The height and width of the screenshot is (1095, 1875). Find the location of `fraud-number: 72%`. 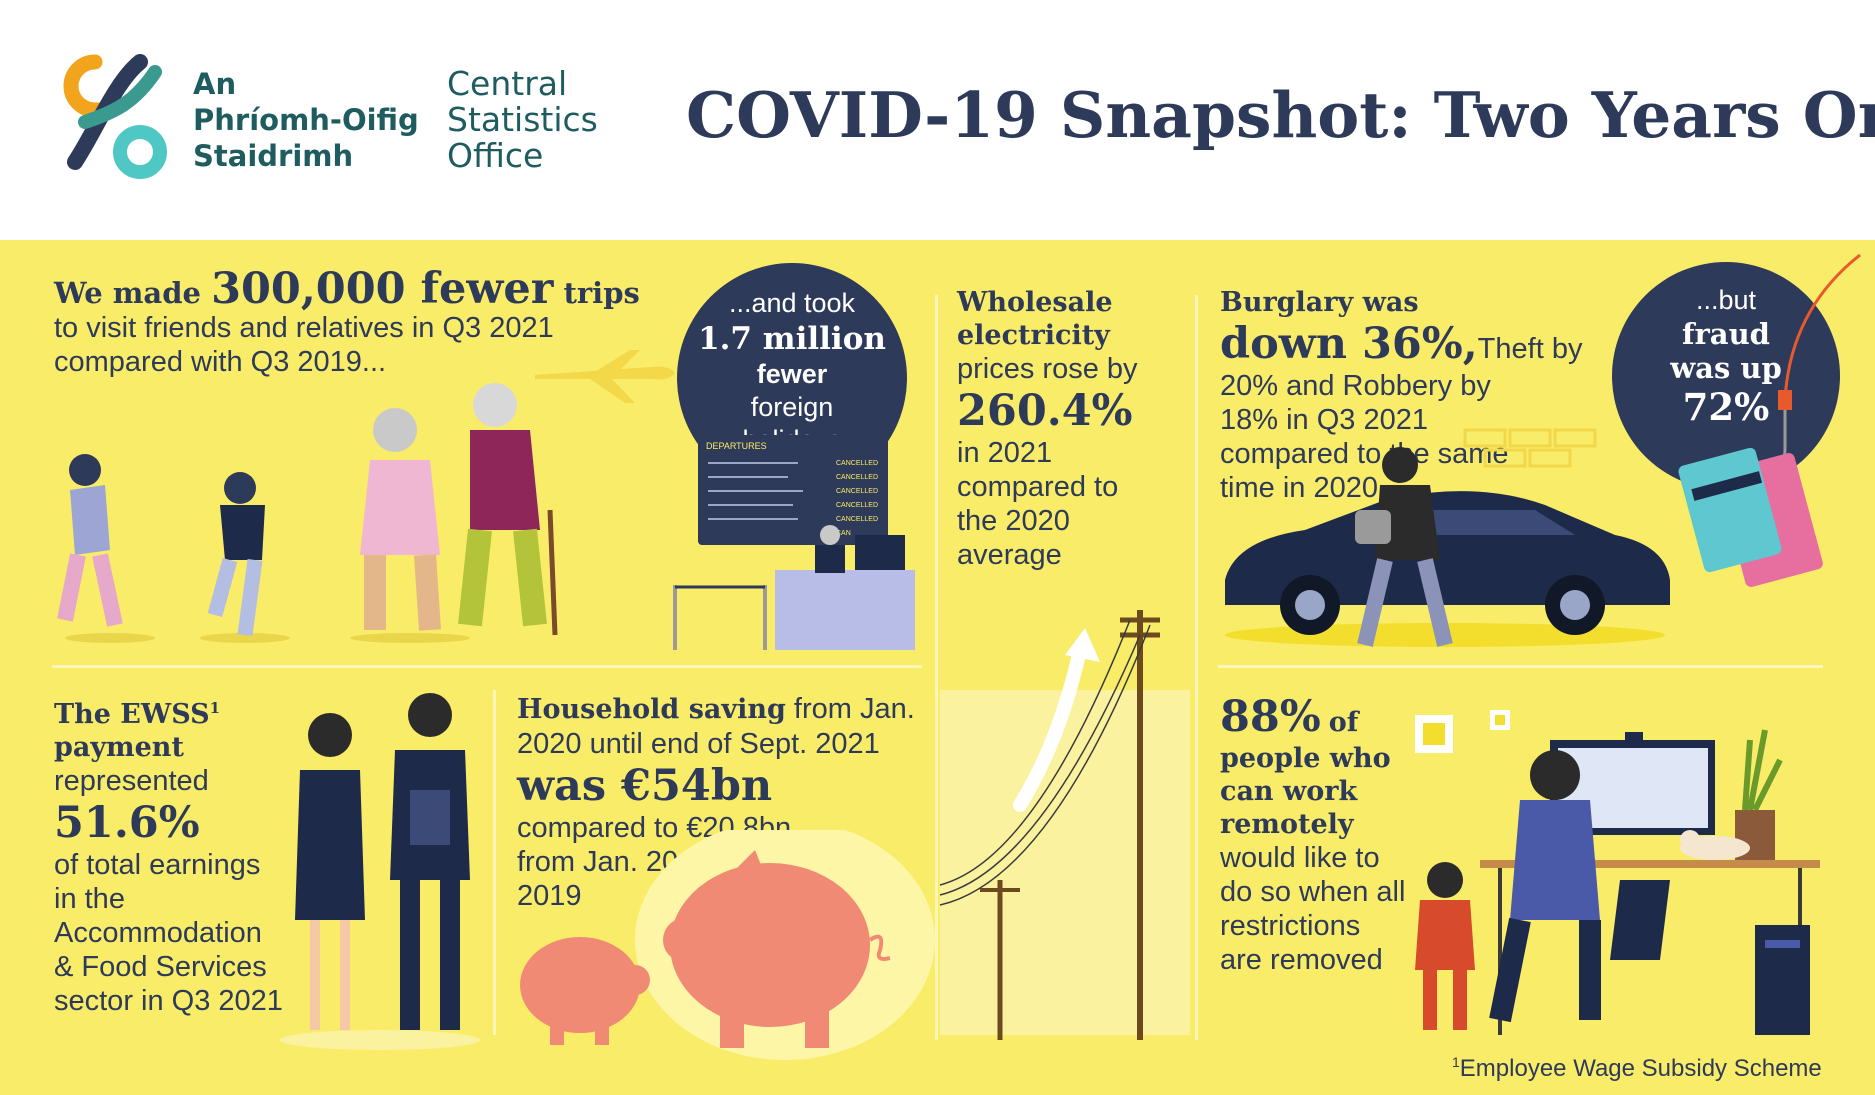

fraud-number: 72% is located at coordinates (1726, 407).